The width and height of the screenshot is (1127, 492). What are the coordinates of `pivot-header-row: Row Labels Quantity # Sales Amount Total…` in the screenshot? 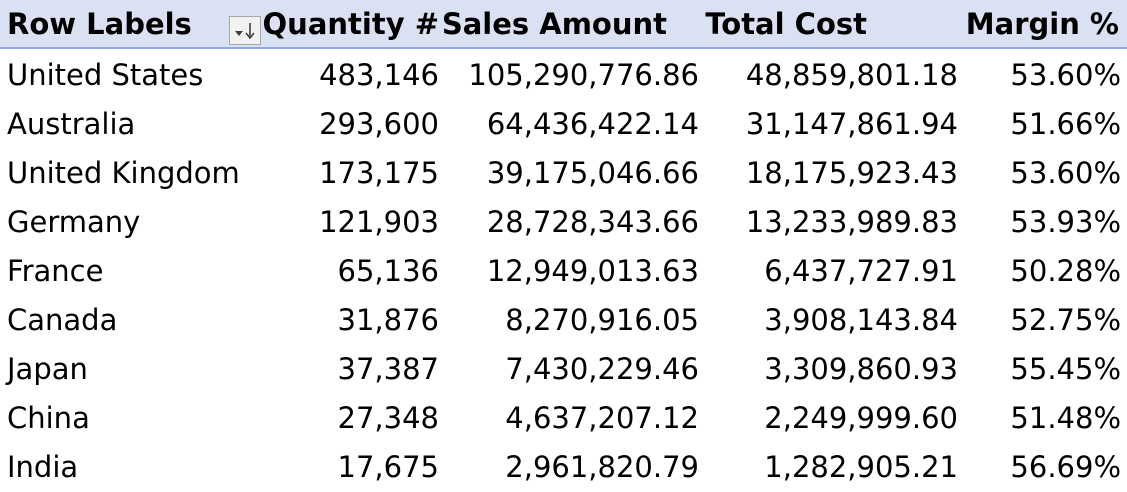 It's located at (563, 24).